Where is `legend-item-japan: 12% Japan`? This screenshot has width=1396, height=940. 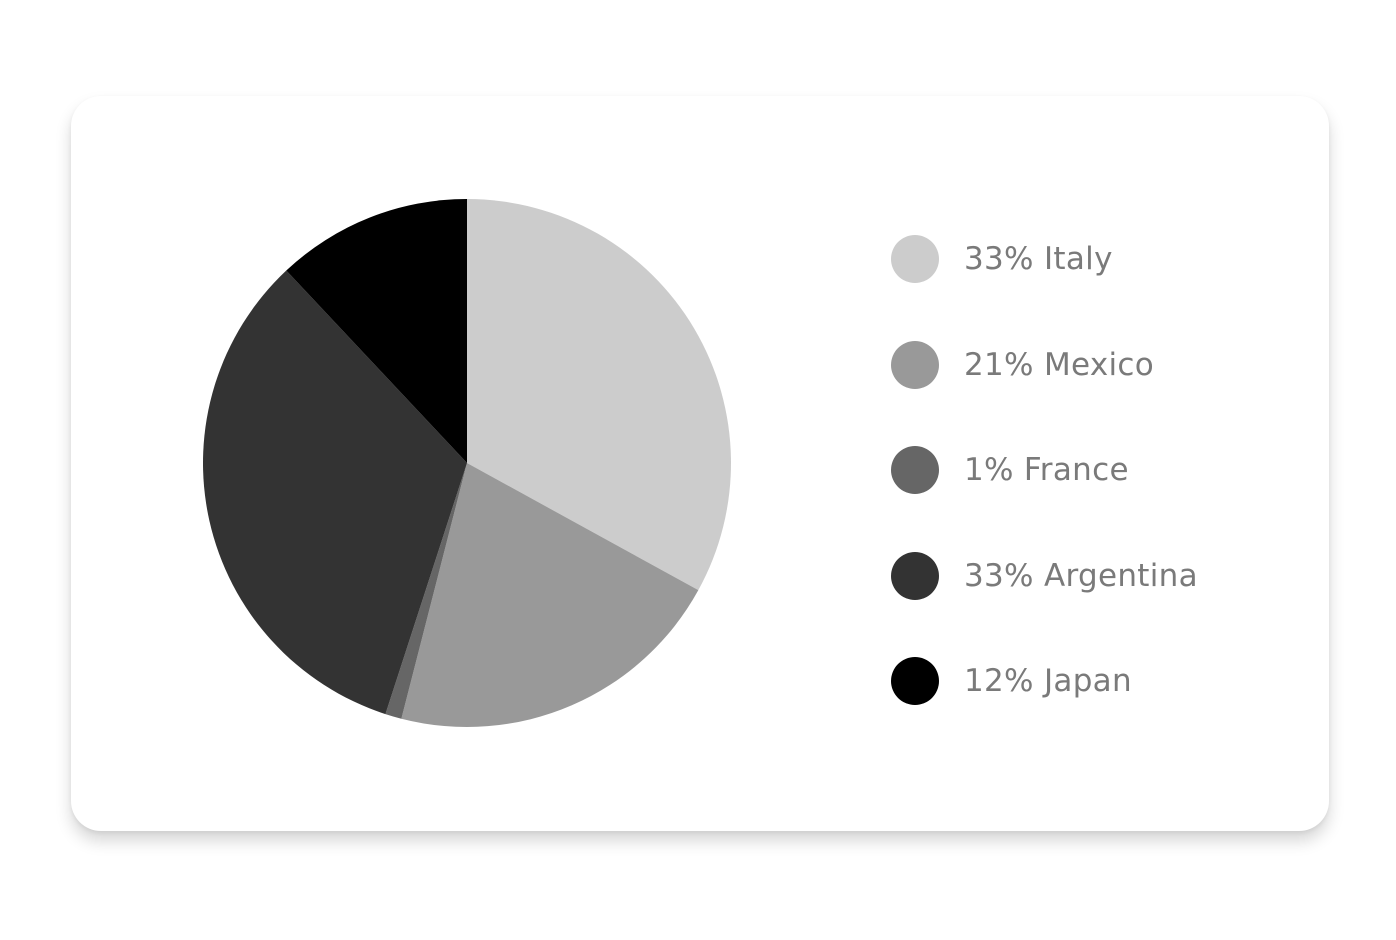
legend-item-japan: 12% Japan is located at coordinates (1044, 681).